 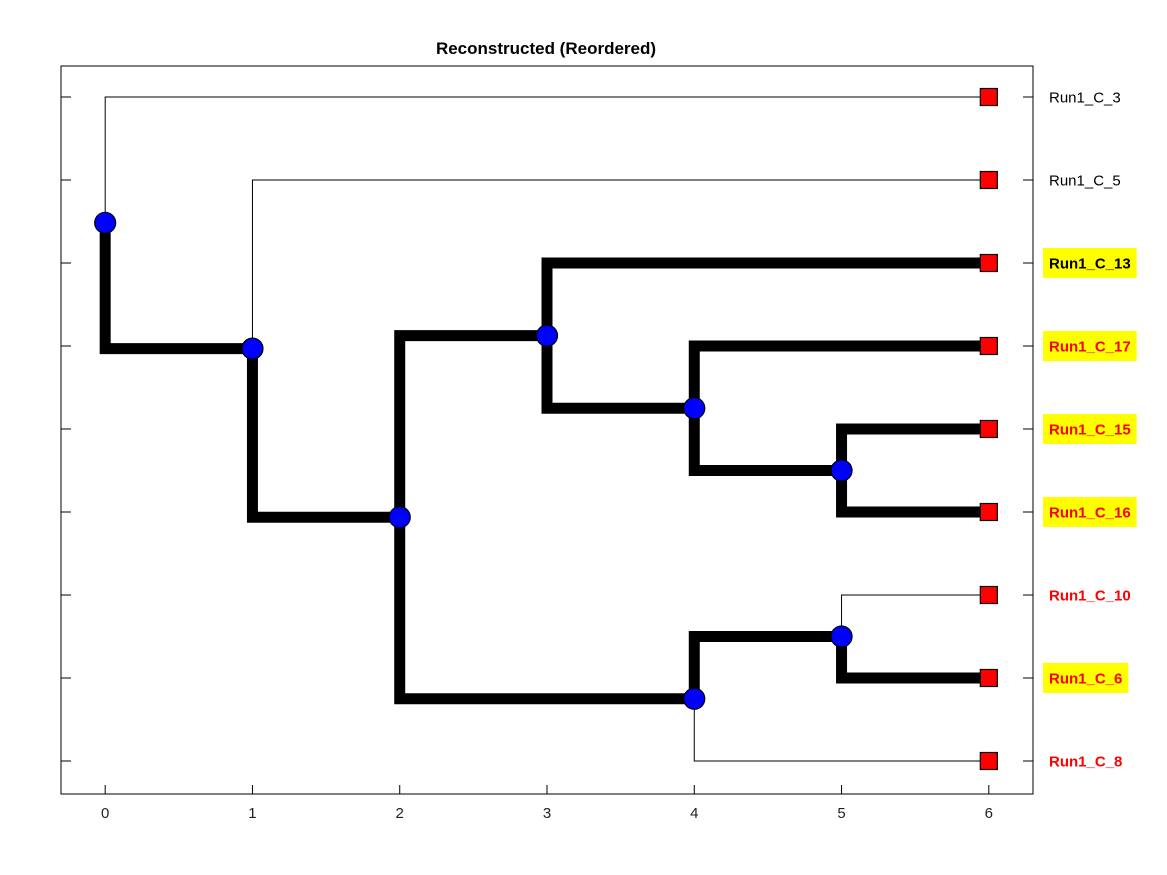 I want to click on leaf-label: Run1_C_6, so click(x=1085, y=679).